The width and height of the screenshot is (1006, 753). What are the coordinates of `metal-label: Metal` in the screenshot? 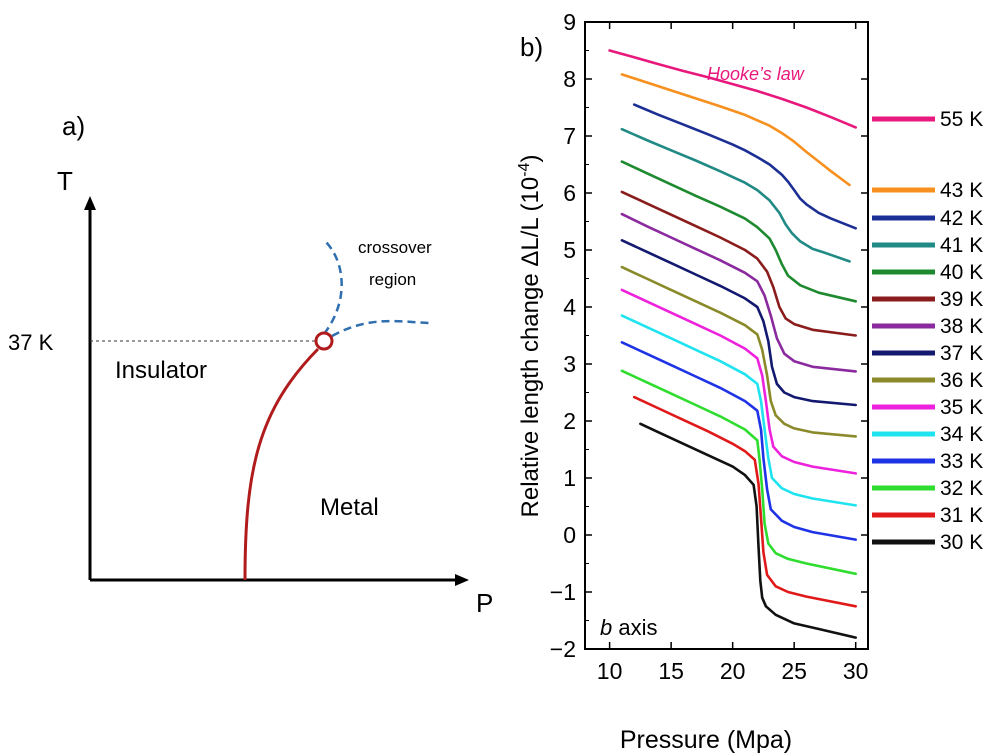 It's located at (349, 507).